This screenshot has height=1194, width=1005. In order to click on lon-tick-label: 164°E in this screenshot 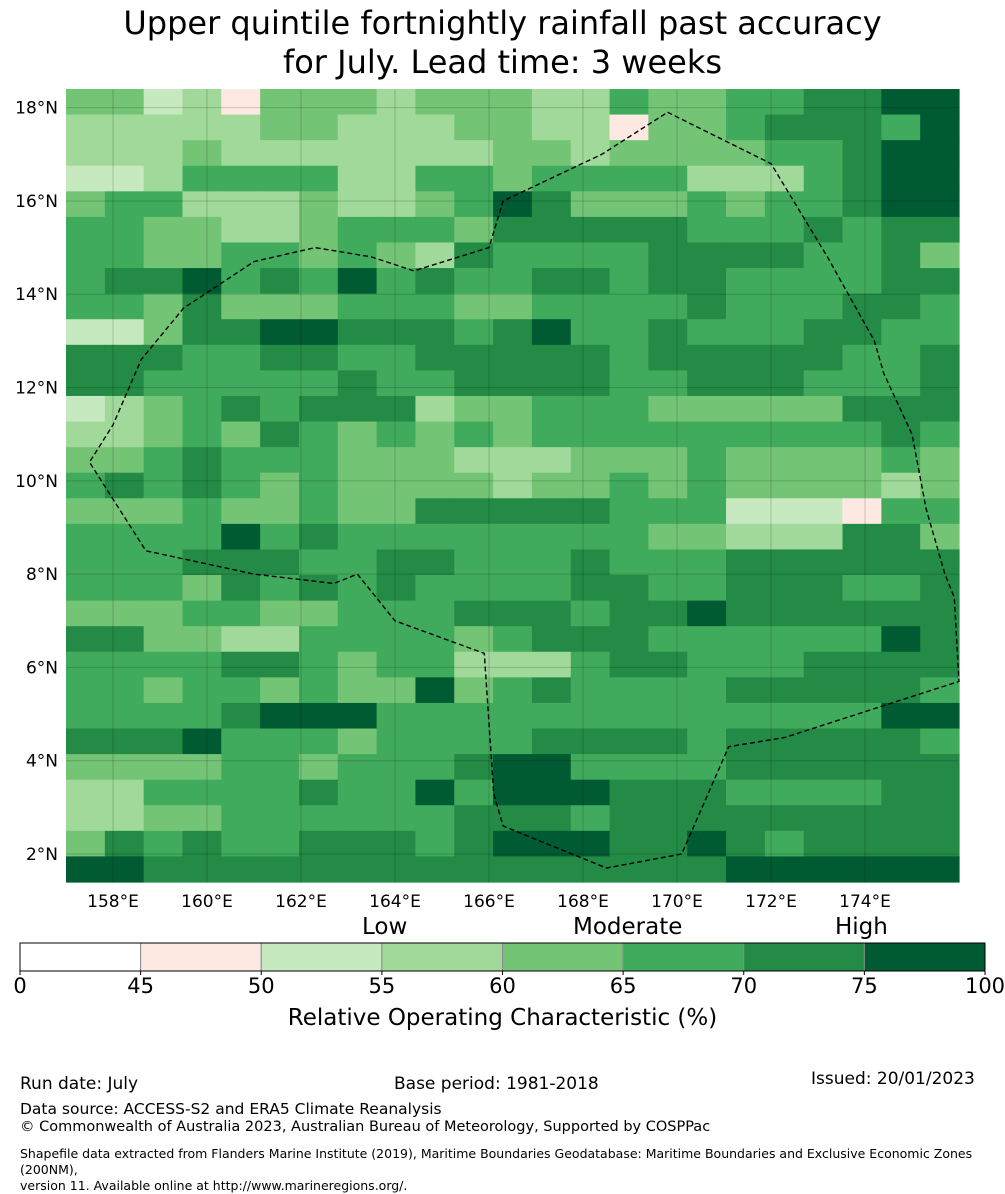, I will do `click(395, 902)`.